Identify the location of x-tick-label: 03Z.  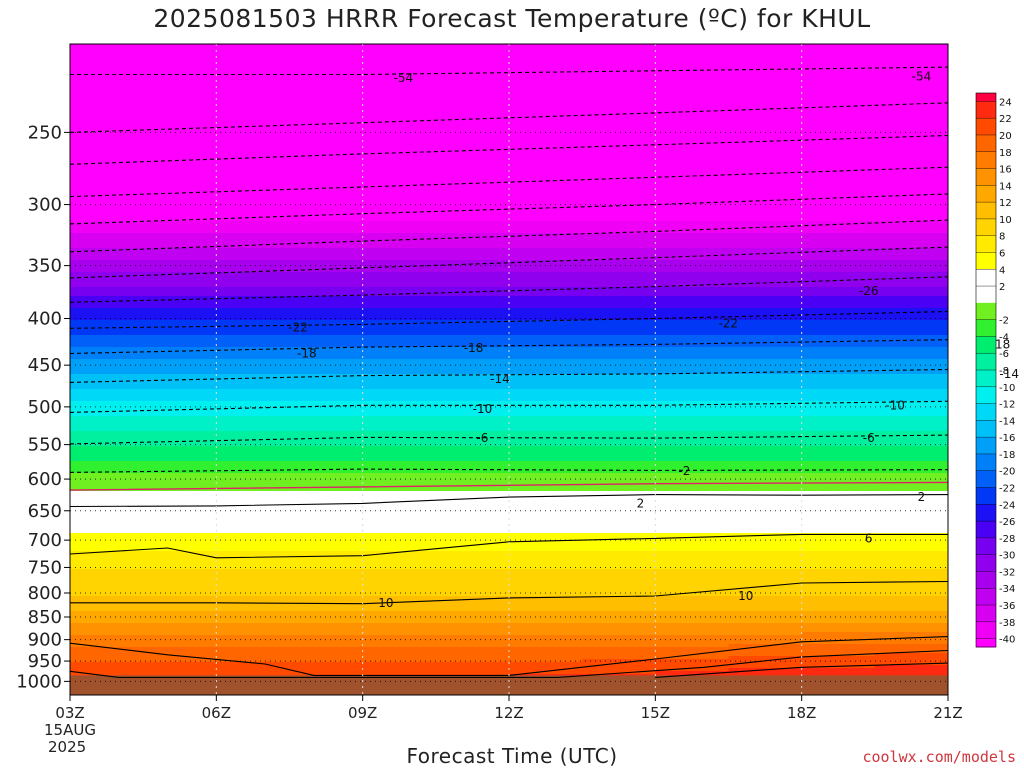
(69, 713).